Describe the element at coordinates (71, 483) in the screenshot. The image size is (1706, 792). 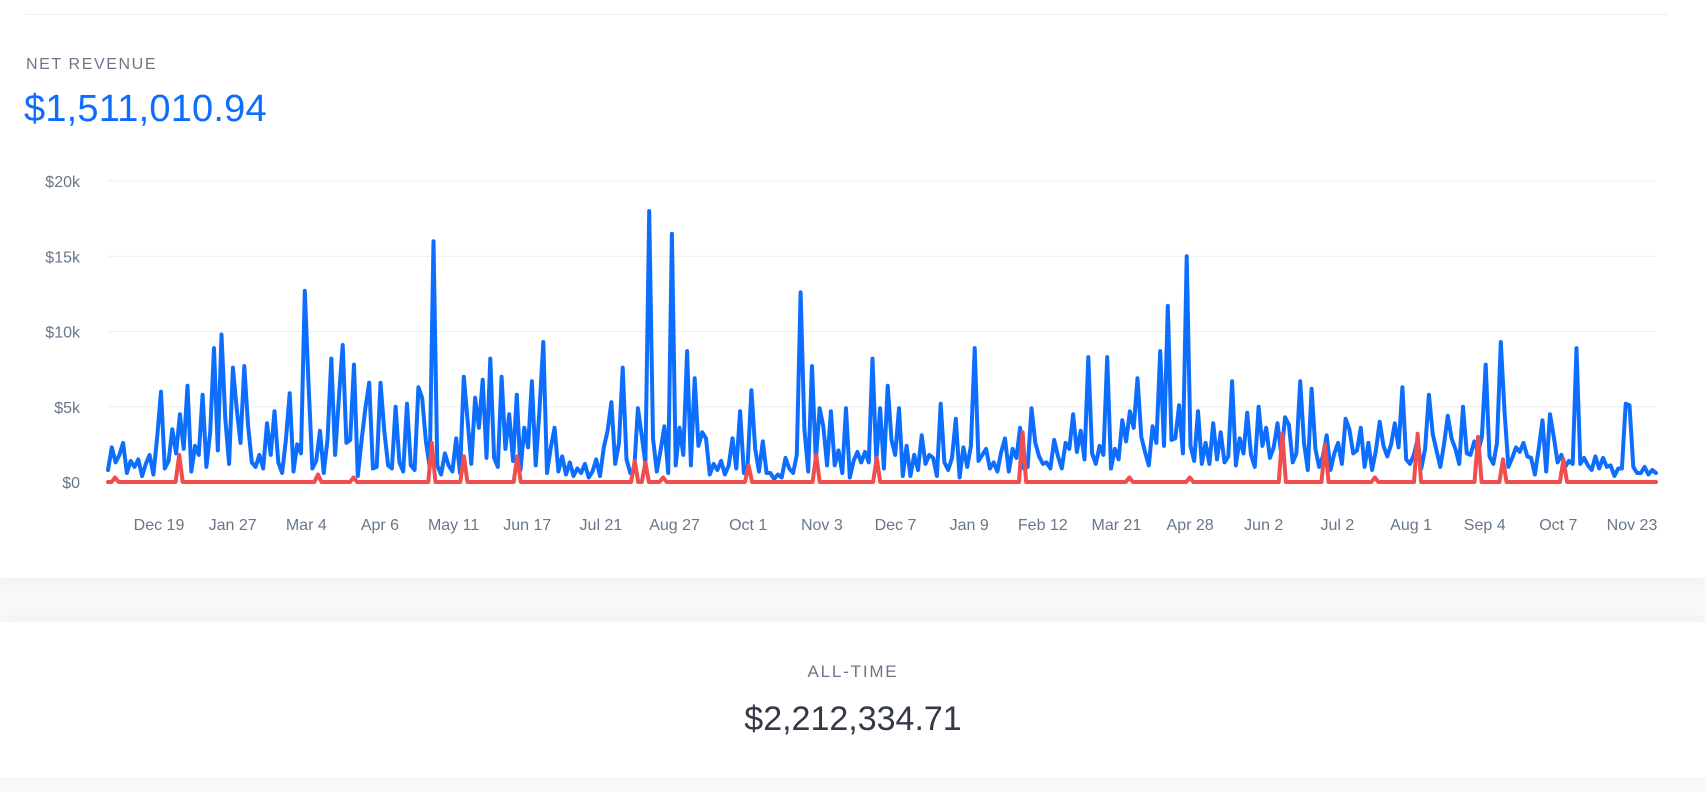
I see `y-tick-label-0: $0` at that location.